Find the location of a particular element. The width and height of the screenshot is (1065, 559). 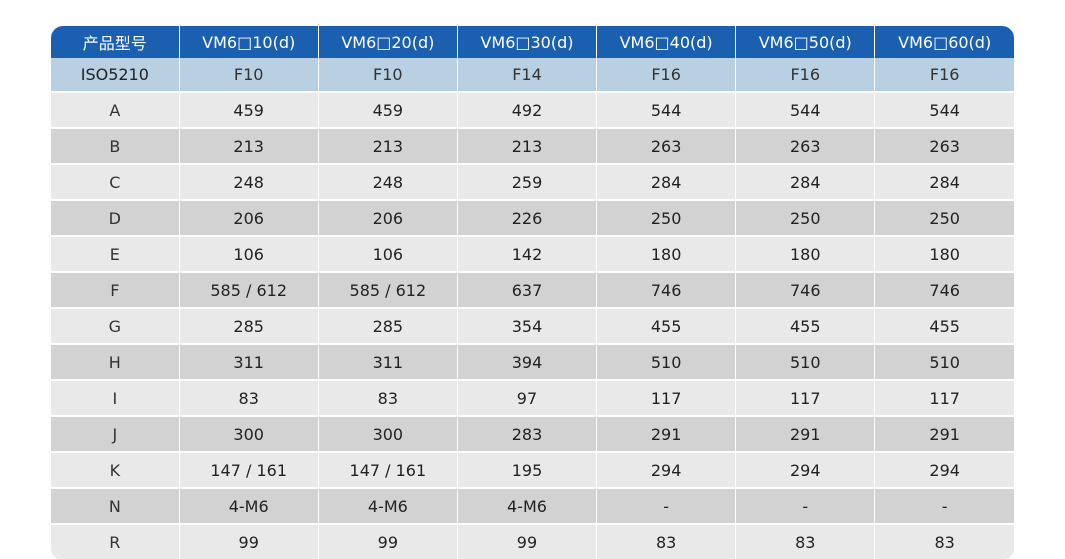

row-label: N is located at coordinates (115, 505).